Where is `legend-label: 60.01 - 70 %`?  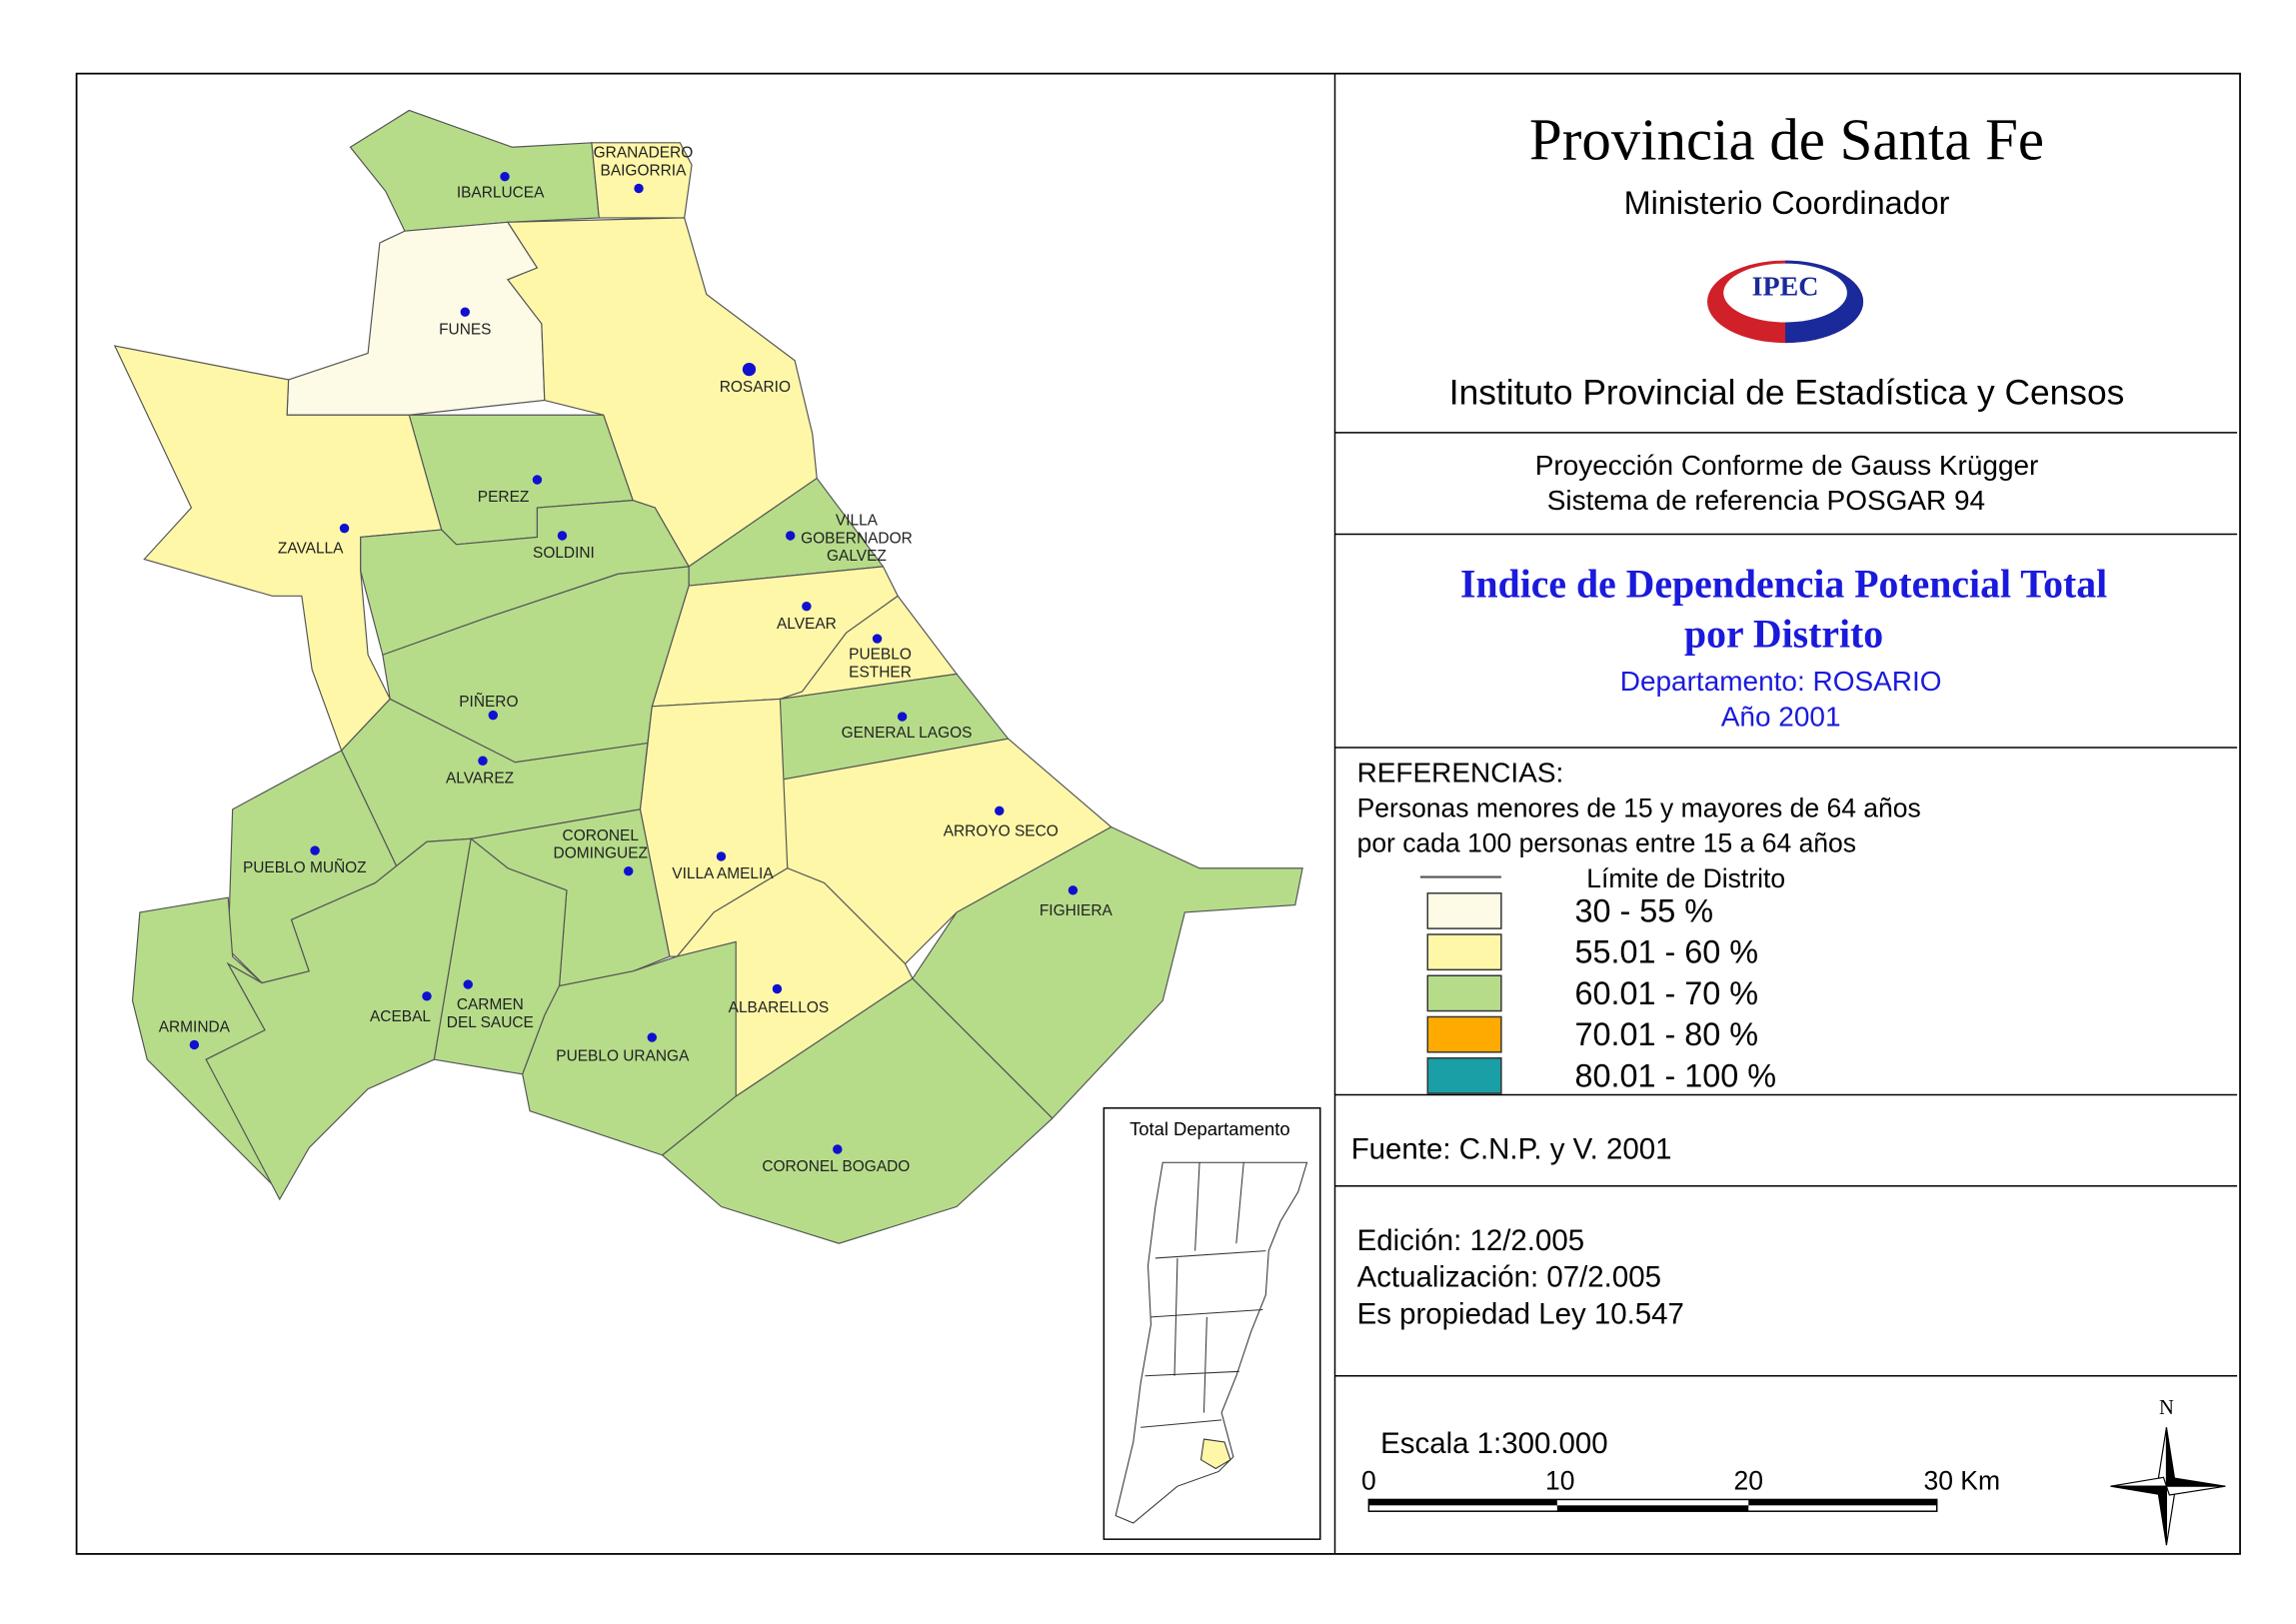
legend-label: 60.01 - 70 % is located at coordinates (1667, 993).